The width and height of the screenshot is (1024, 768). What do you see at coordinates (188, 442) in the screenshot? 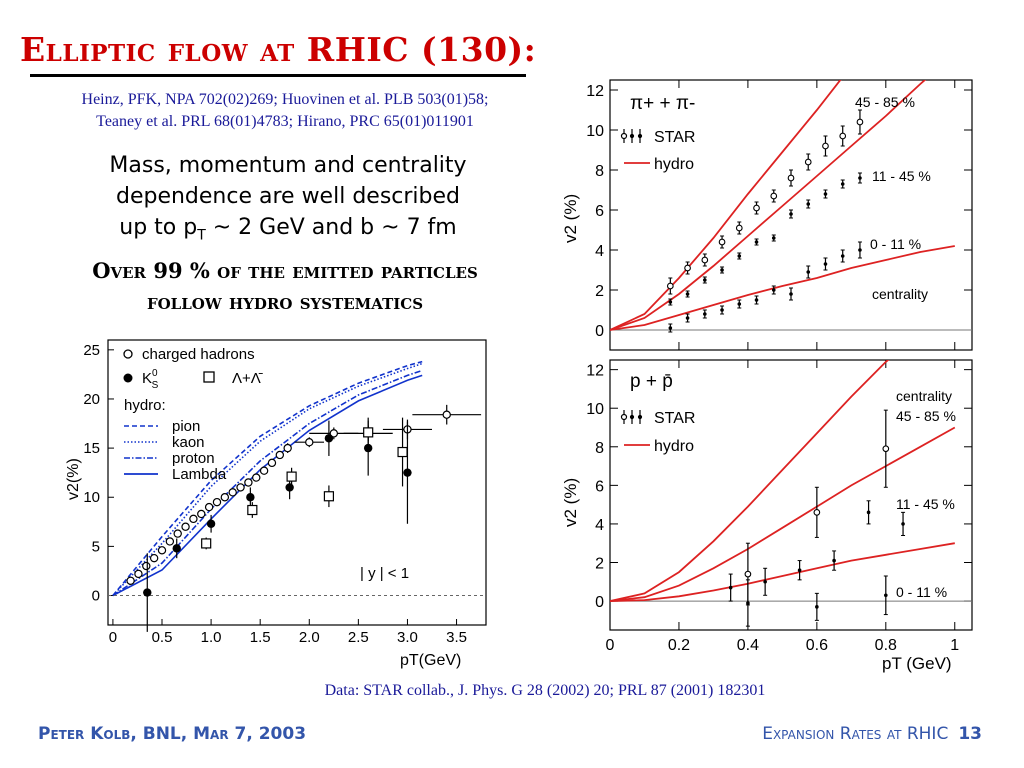
I see `legend-label-kaon: kaon` at bounding box center [188, 442].